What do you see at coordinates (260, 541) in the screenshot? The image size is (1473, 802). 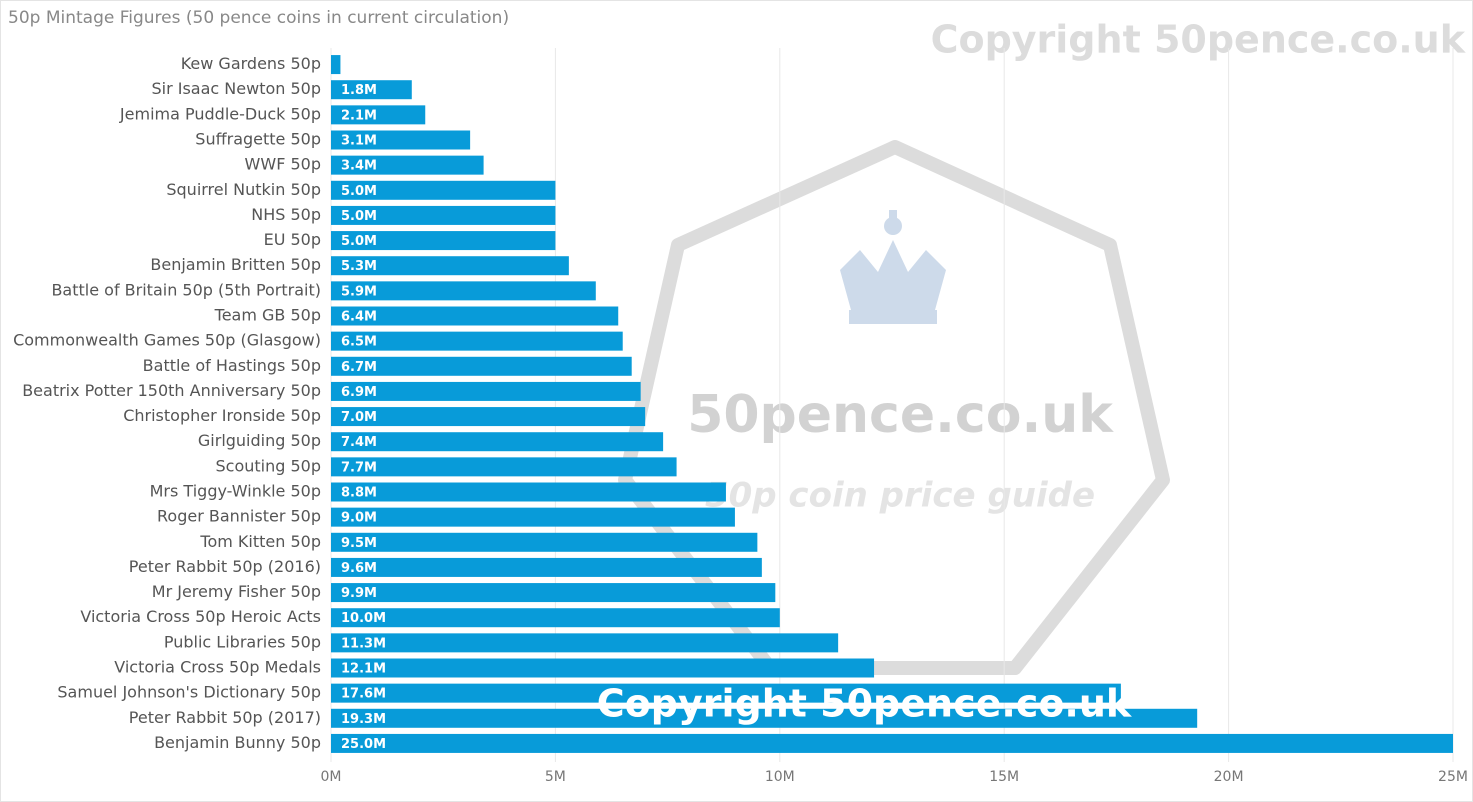 I see `y-tick-label: Tom Kitten 50p` at bounding box center [260, 541].